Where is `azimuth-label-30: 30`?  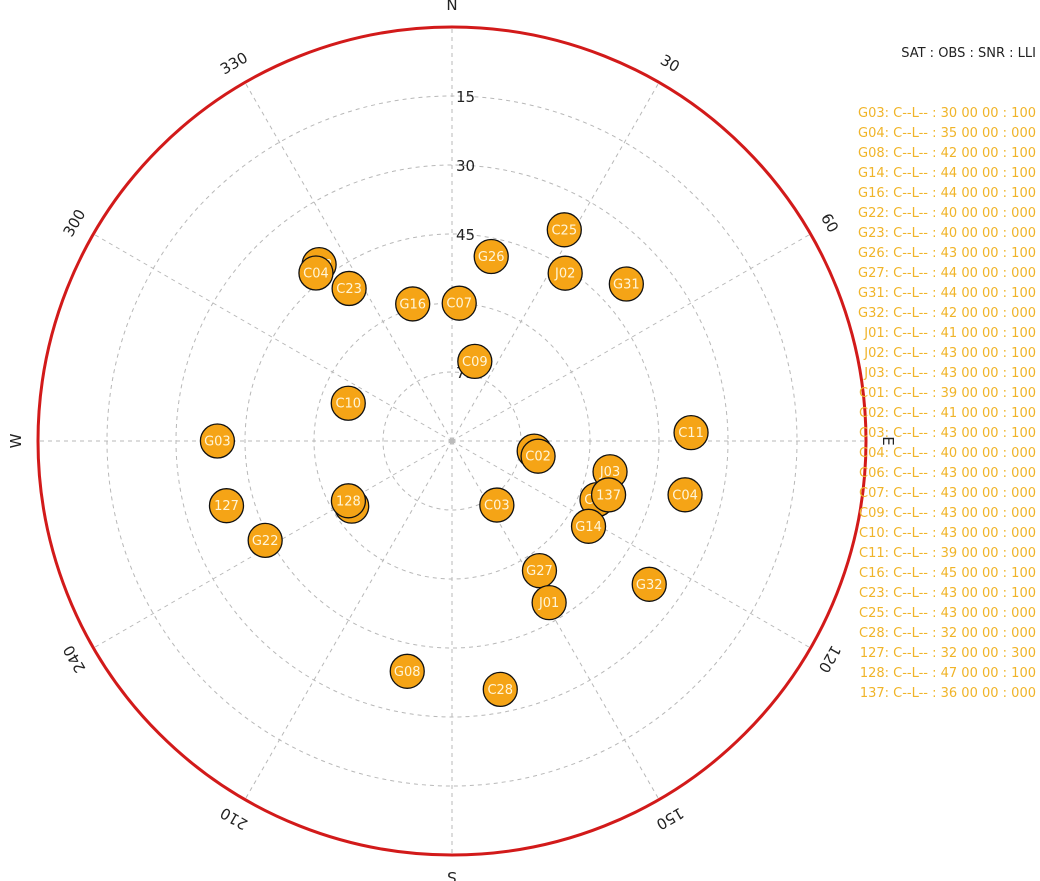 azimuth-label-30: 30 is located at coordinates (670, 63).